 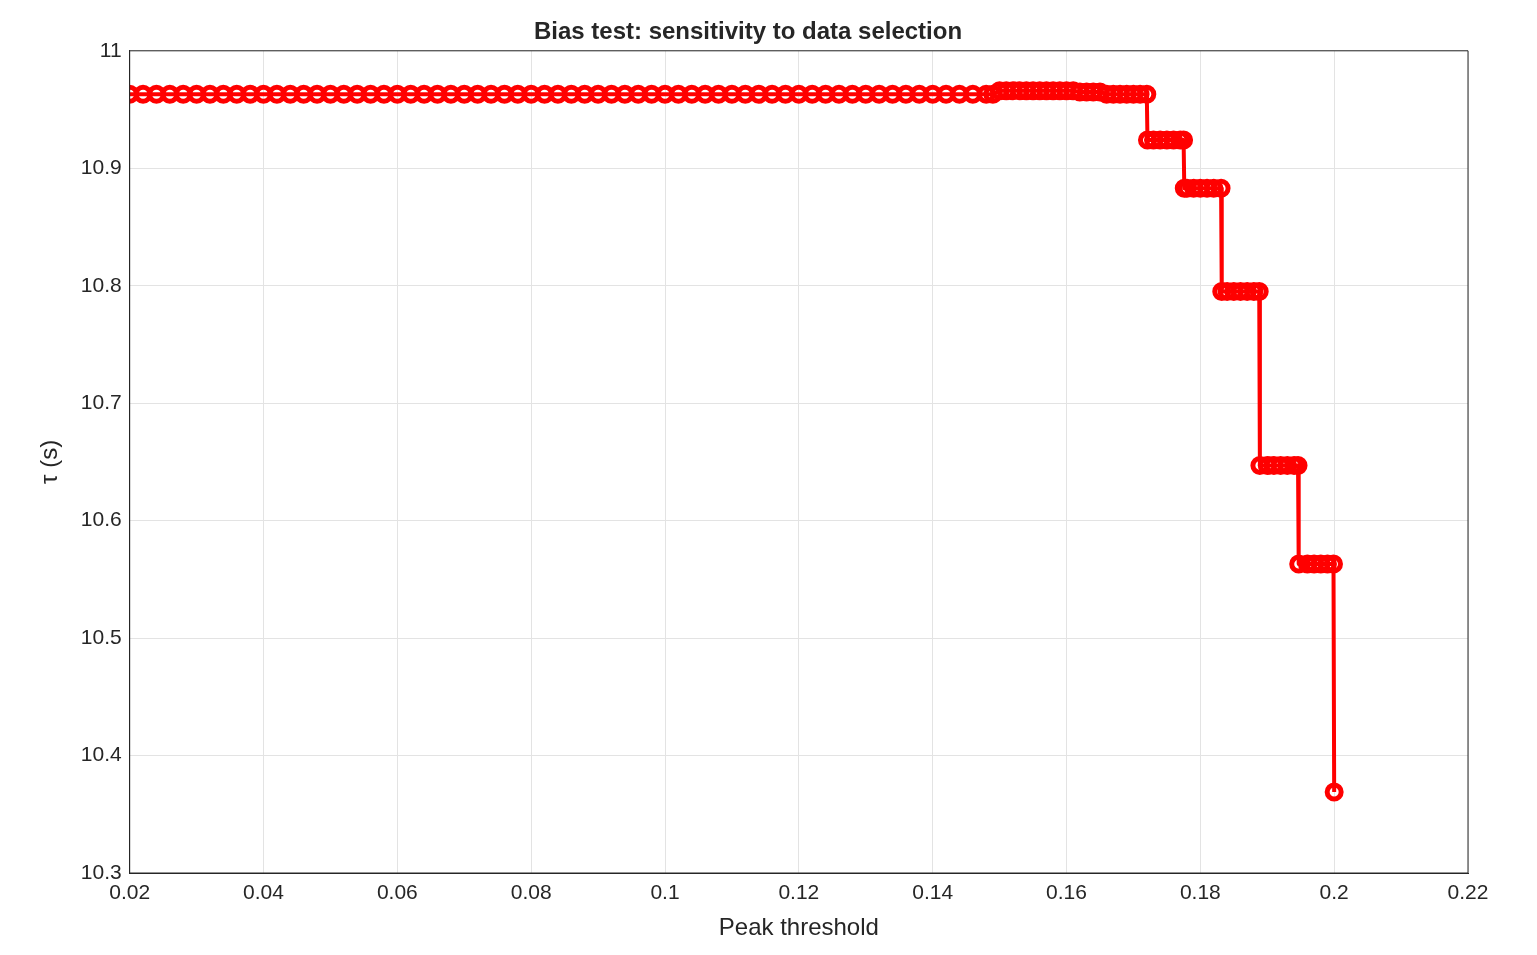 What do you see at coordinates (110, 49) in the screenshot?
I see `y-tick-label: 11` at bounding box center [110, 49].